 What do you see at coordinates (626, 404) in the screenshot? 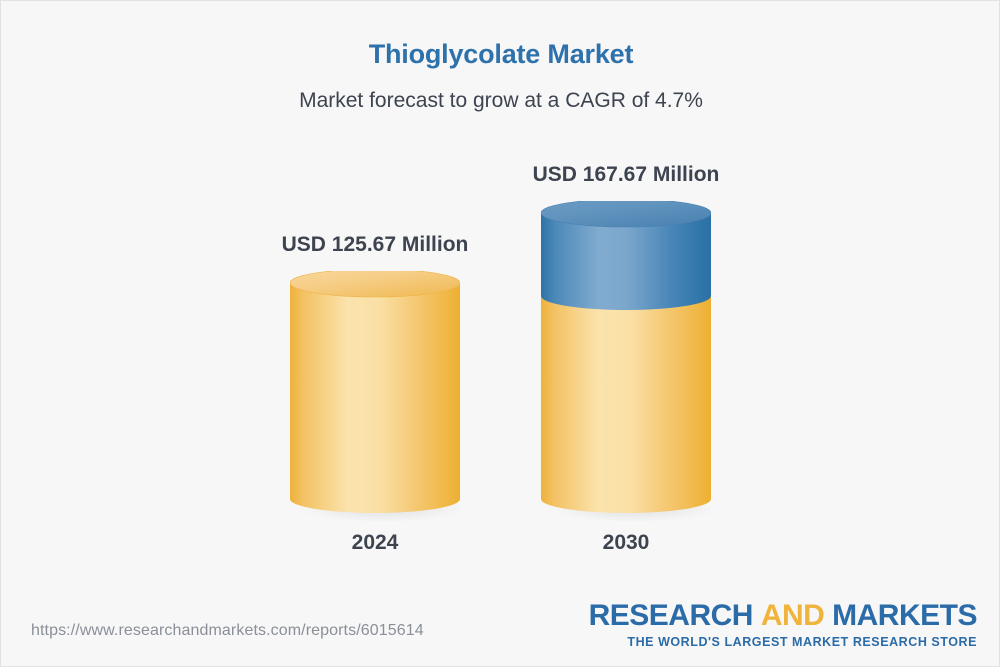
I see `cylinder-2030-base-segment` at bounding box center [626, 404].